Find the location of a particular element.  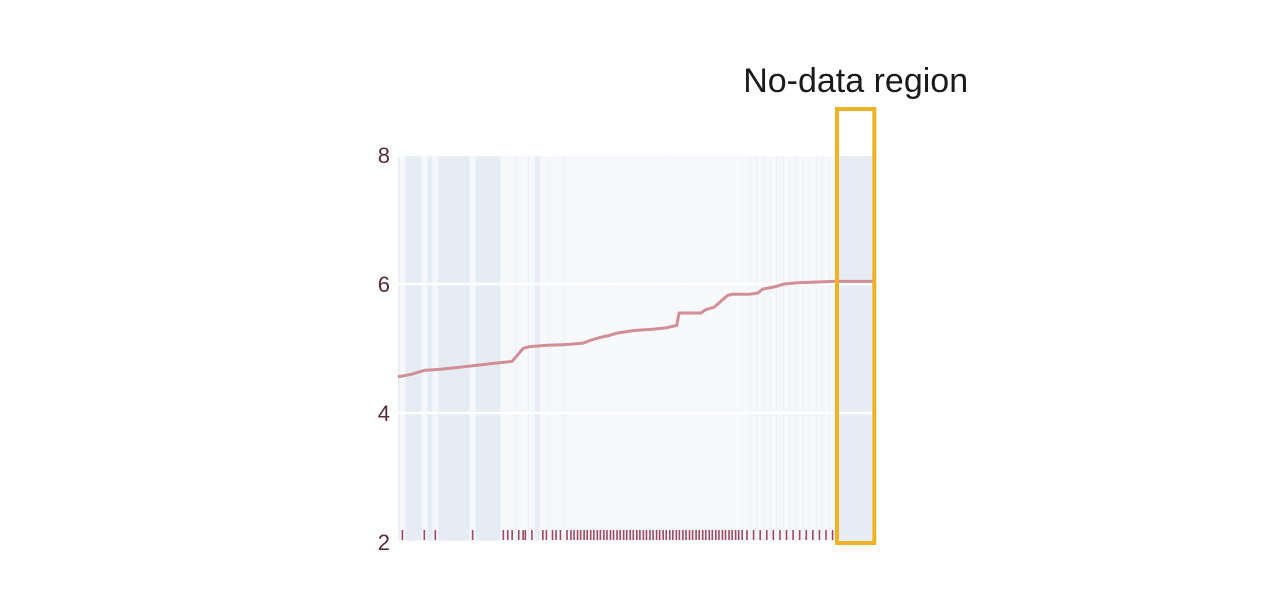

y-tick-label-2: 2 is located at coordinates (384, 542).